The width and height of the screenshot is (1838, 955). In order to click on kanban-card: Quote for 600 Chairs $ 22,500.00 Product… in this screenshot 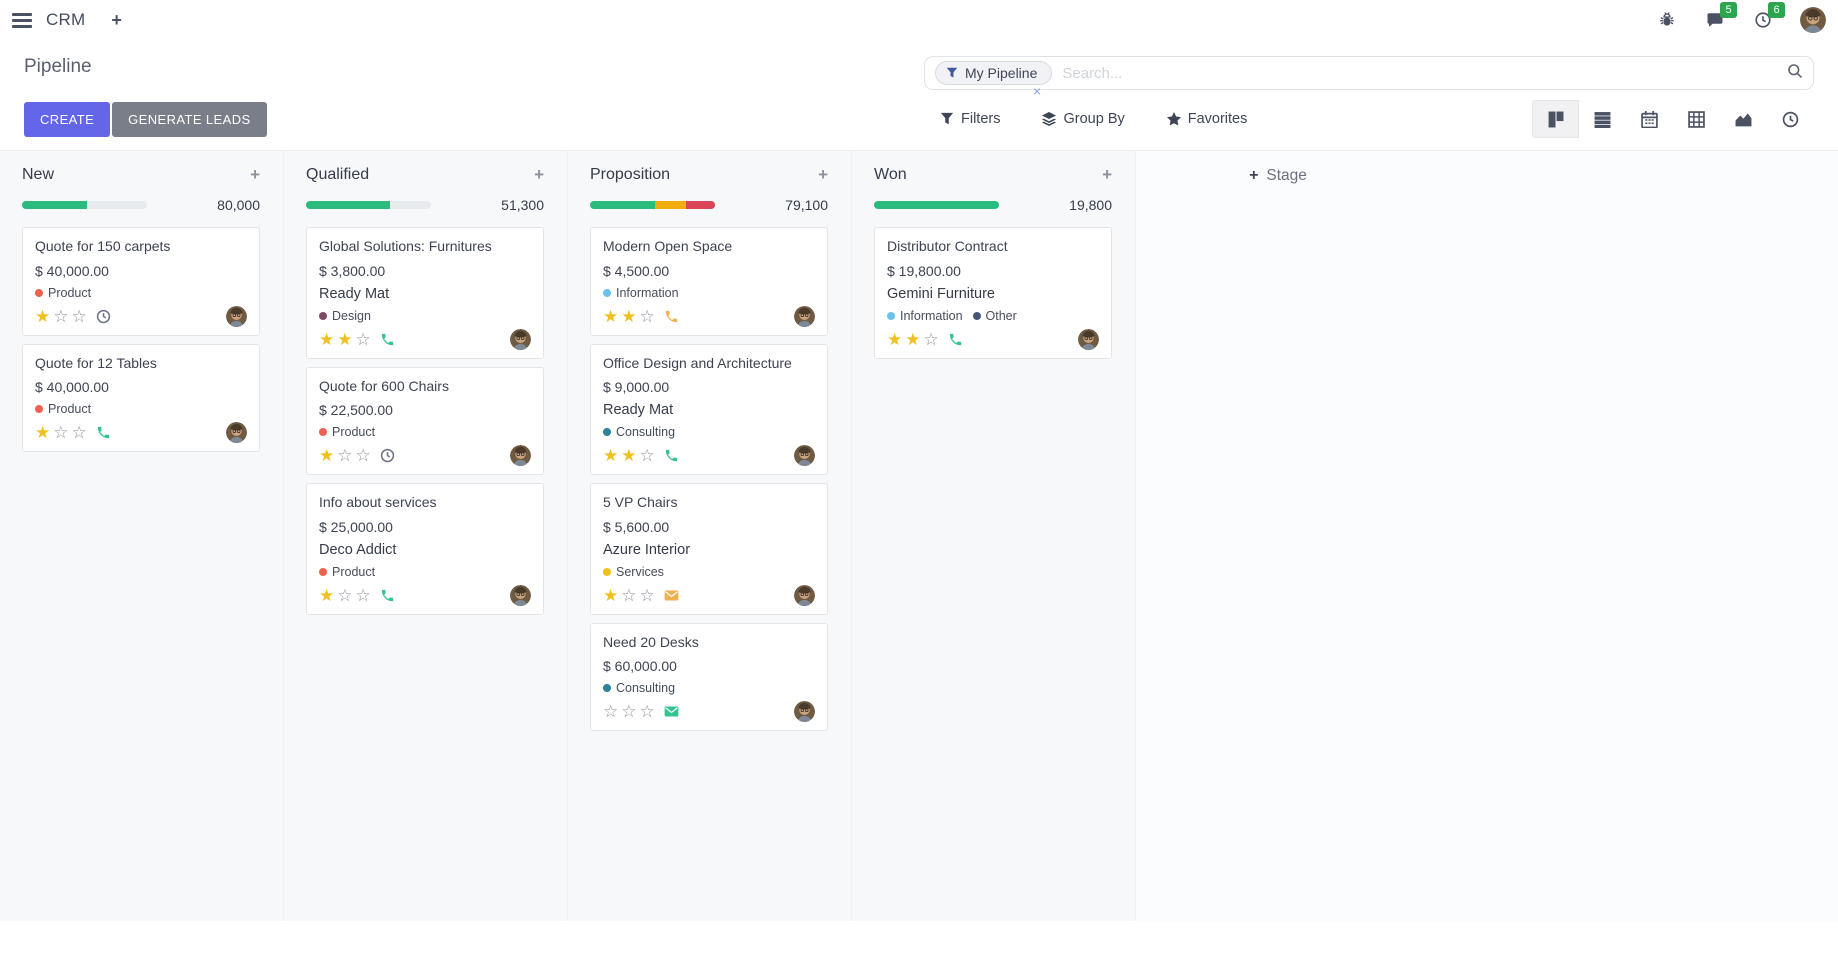, I will do `click(425, 420)`.